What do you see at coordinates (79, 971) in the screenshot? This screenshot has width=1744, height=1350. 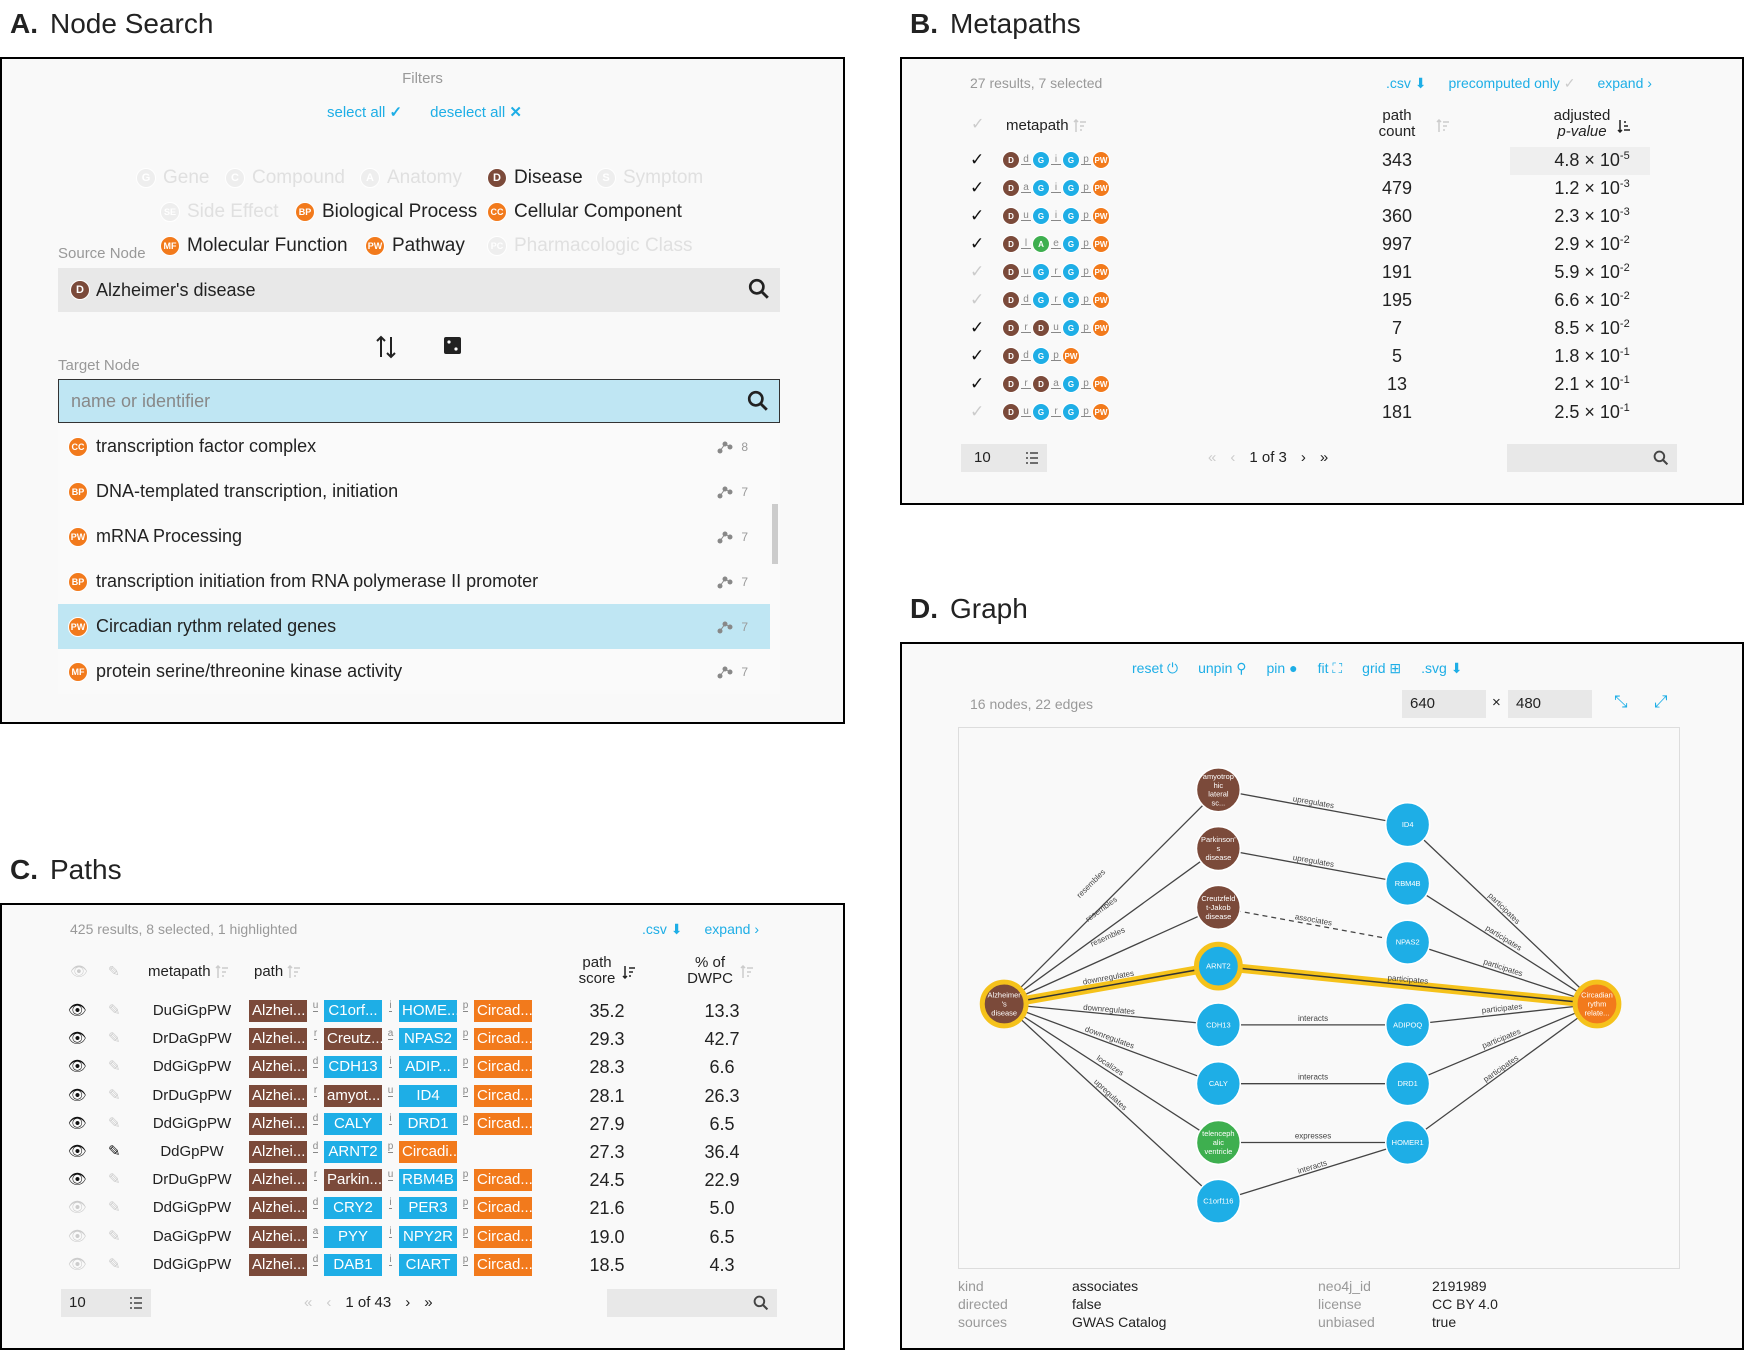 I see `eye-header-icon: 👁` at bounding box center [79, 971].